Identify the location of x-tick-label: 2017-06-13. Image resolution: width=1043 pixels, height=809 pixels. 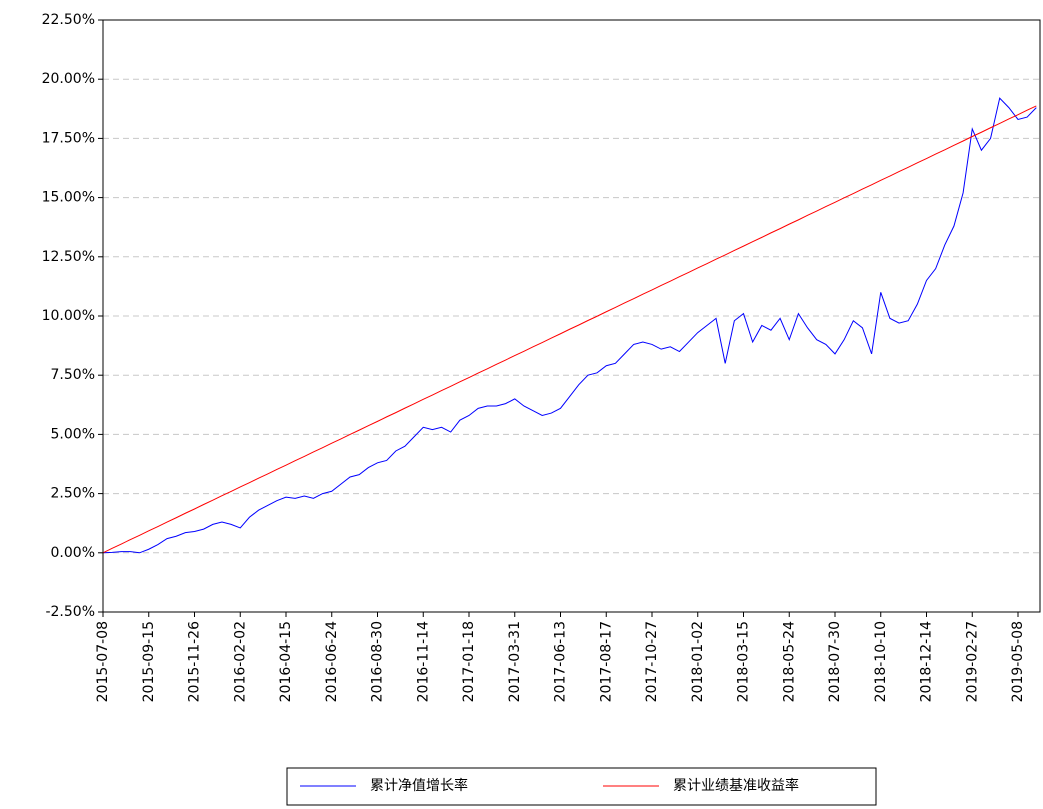
(561, 661).